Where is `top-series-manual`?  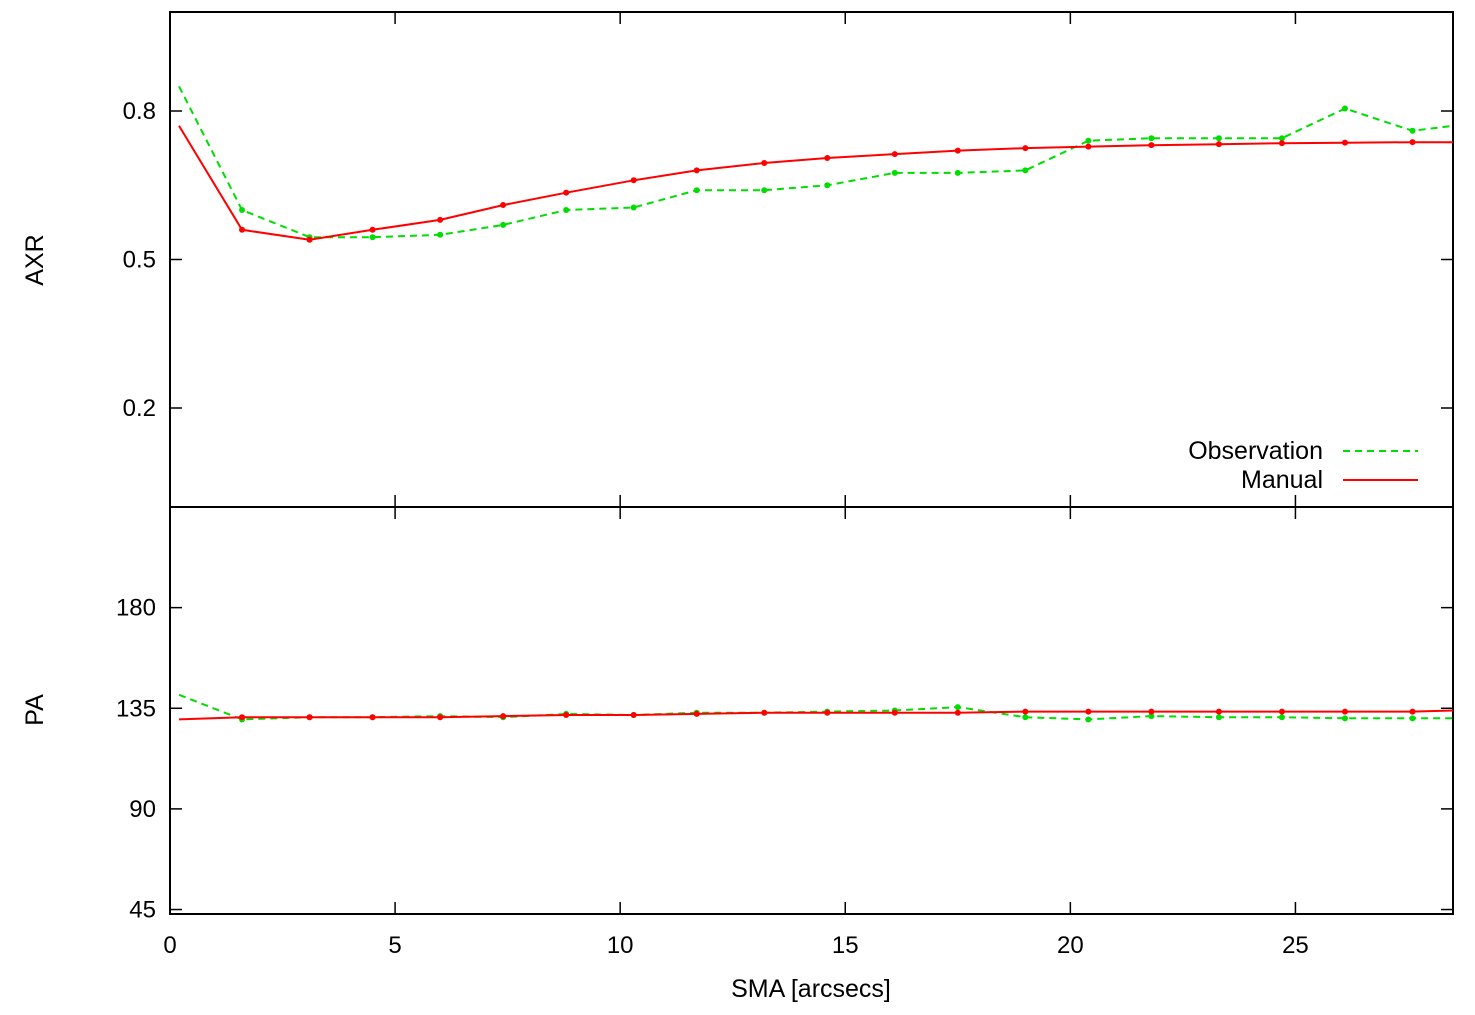 top-series-manual is located at coordinates (815, 183).